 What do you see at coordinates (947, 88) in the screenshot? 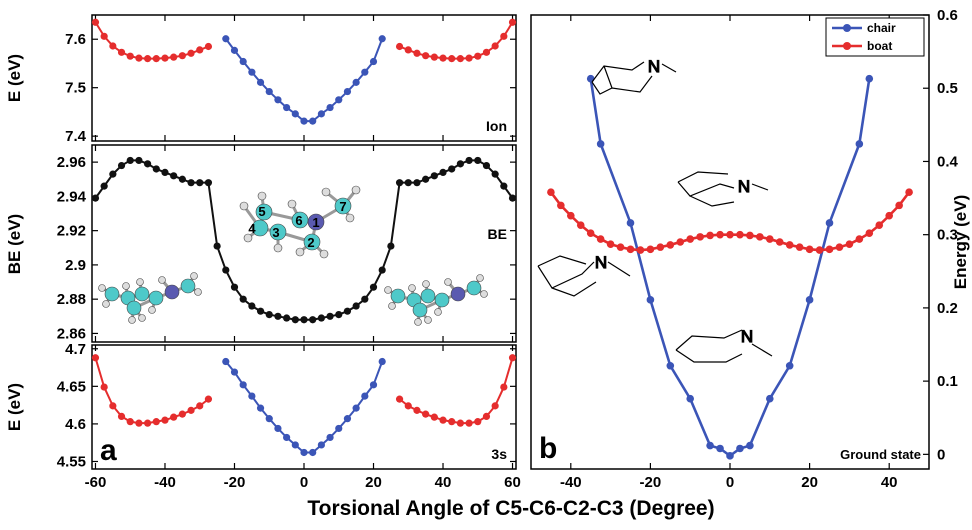
I see `ytick-label-b: 0.5` at bounding box center [947, 88].